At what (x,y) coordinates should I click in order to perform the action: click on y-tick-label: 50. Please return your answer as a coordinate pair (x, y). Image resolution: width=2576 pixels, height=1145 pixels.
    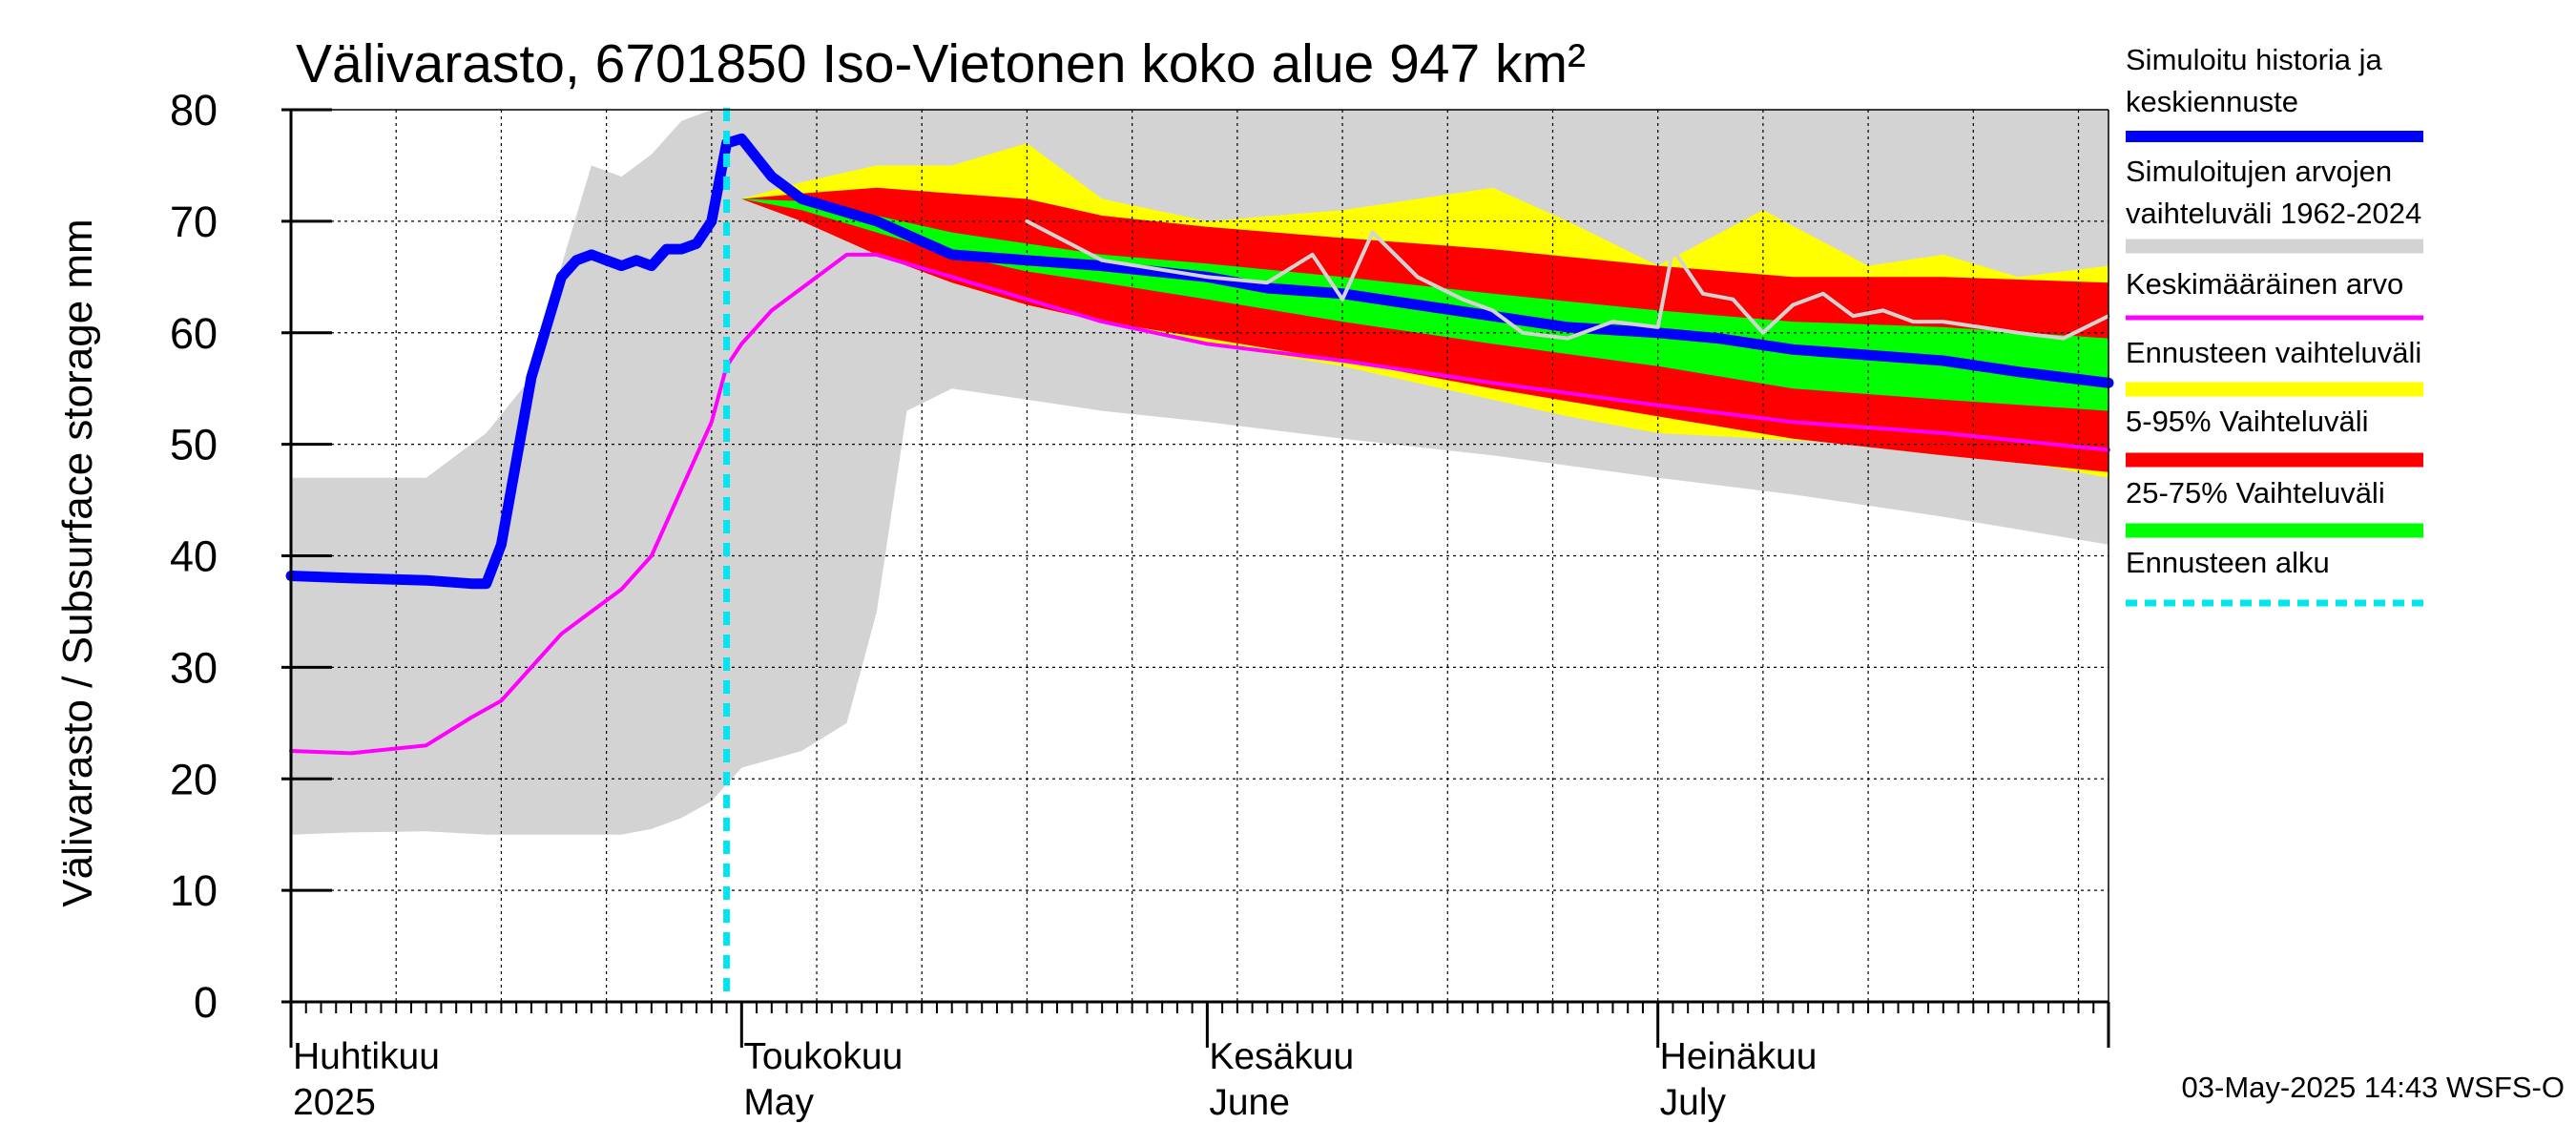
    Looking at the image, I should click on (194, 445).